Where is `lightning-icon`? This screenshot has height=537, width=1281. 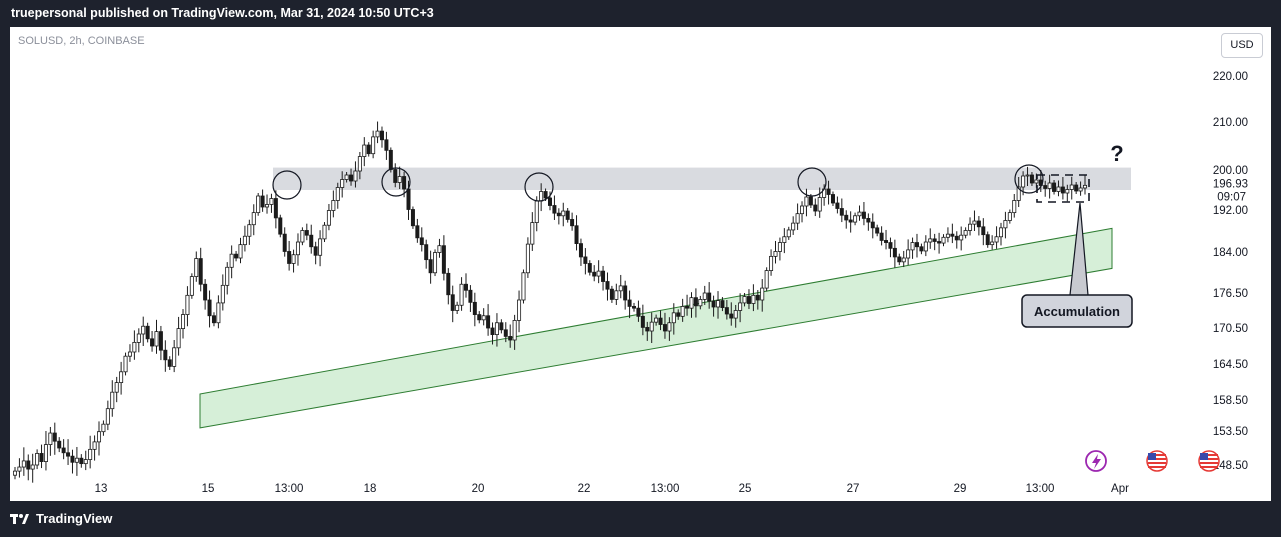 lightning-icon is located at coordinates (1096, 461).